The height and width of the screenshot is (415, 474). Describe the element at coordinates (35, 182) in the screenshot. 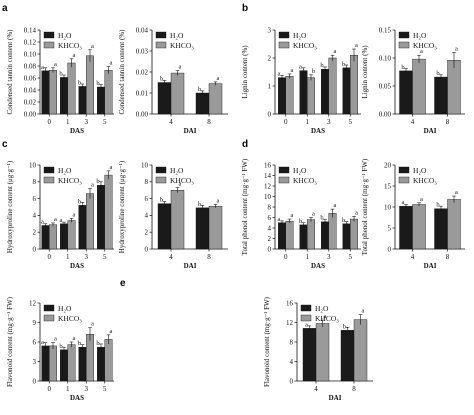

I see `y-tick-label: 8` at that location.